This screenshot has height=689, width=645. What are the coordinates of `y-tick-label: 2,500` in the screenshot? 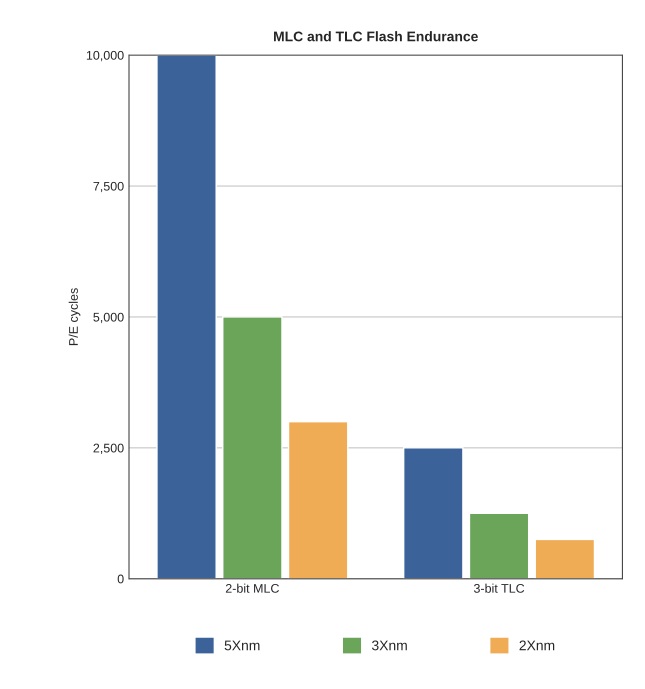 It's located at (108, 449).